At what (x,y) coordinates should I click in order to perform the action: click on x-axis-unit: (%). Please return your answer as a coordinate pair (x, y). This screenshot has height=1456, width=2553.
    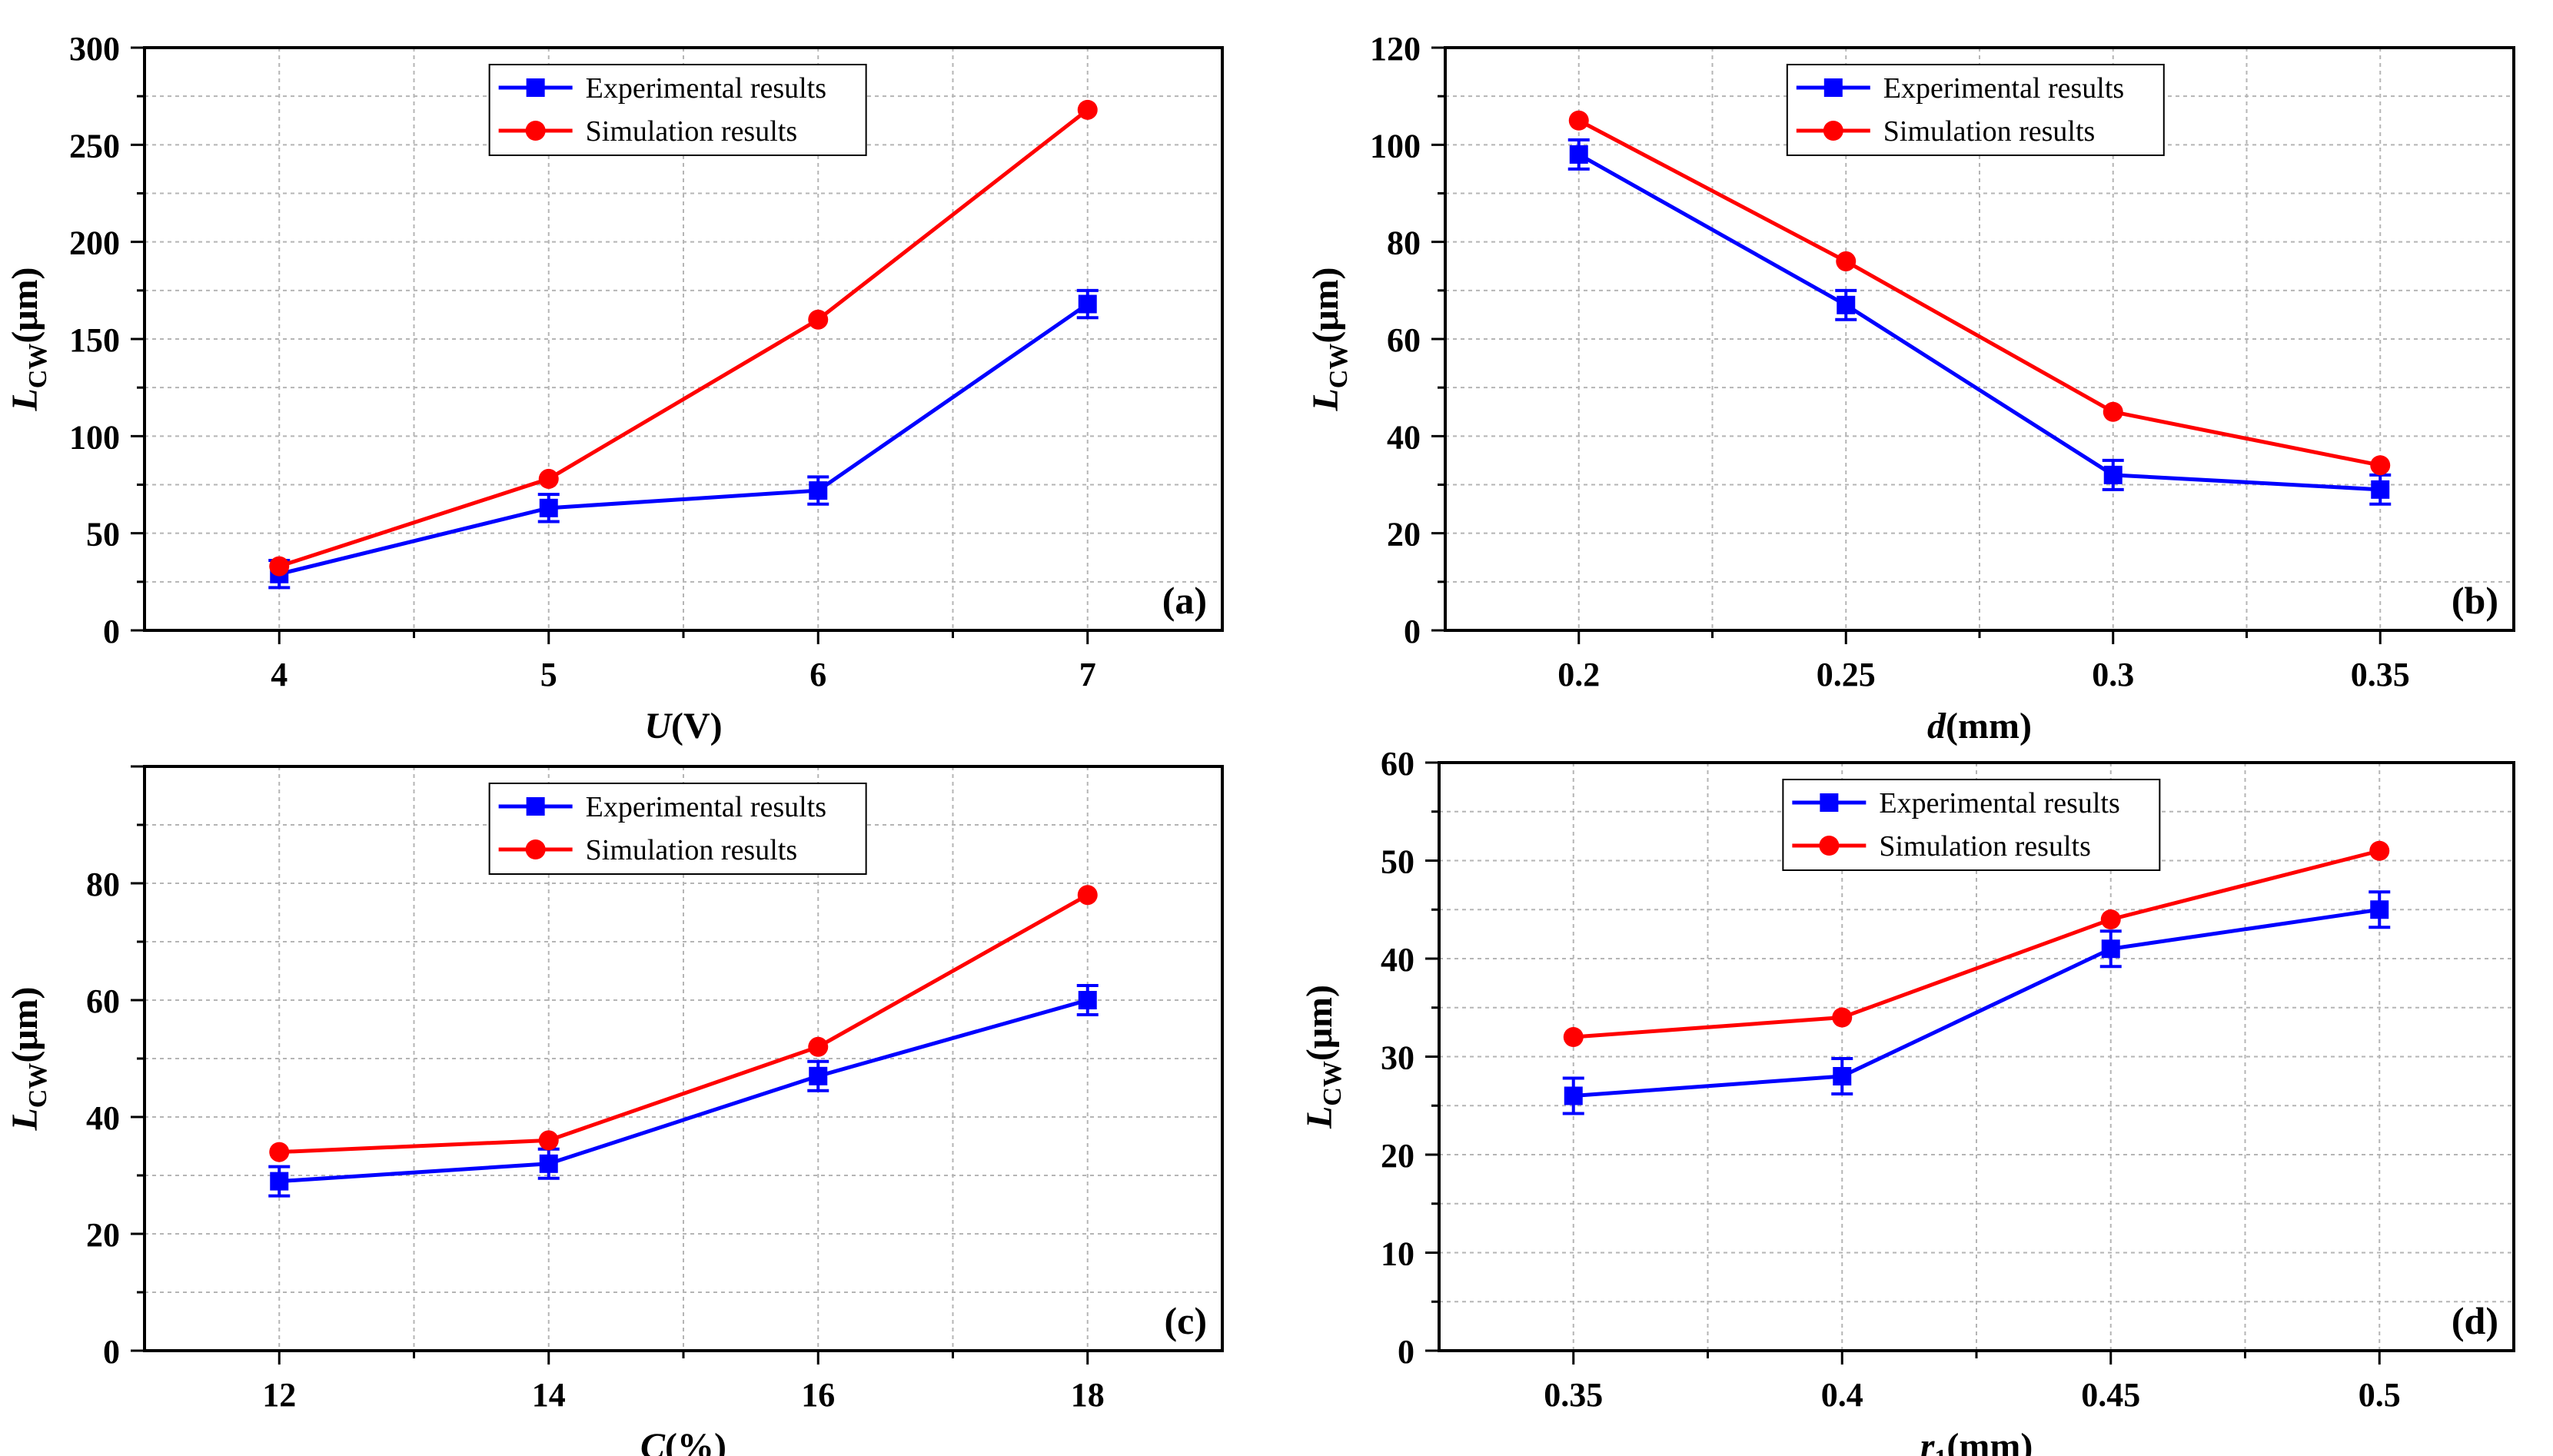
    Looking at the image, I should click on (696, 1441).